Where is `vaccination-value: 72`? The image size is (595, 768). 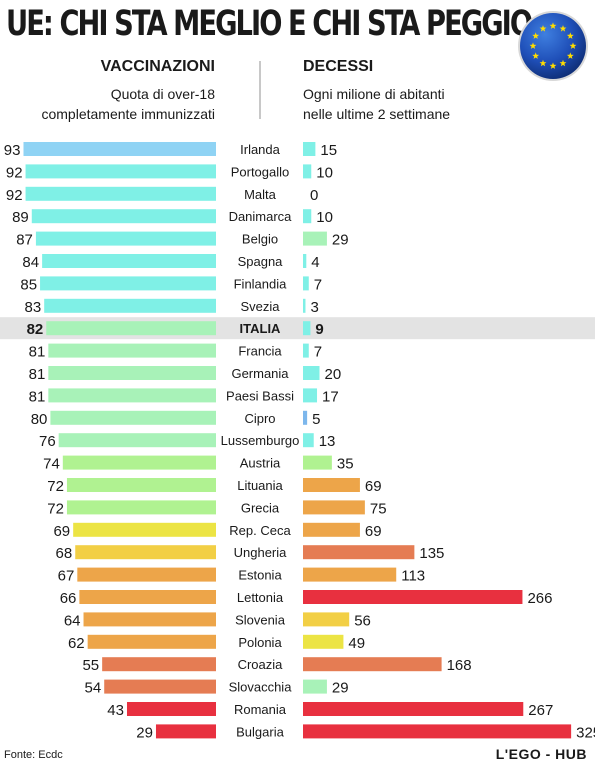 vaccination-value: 72 is located at coordinates (55, 486).